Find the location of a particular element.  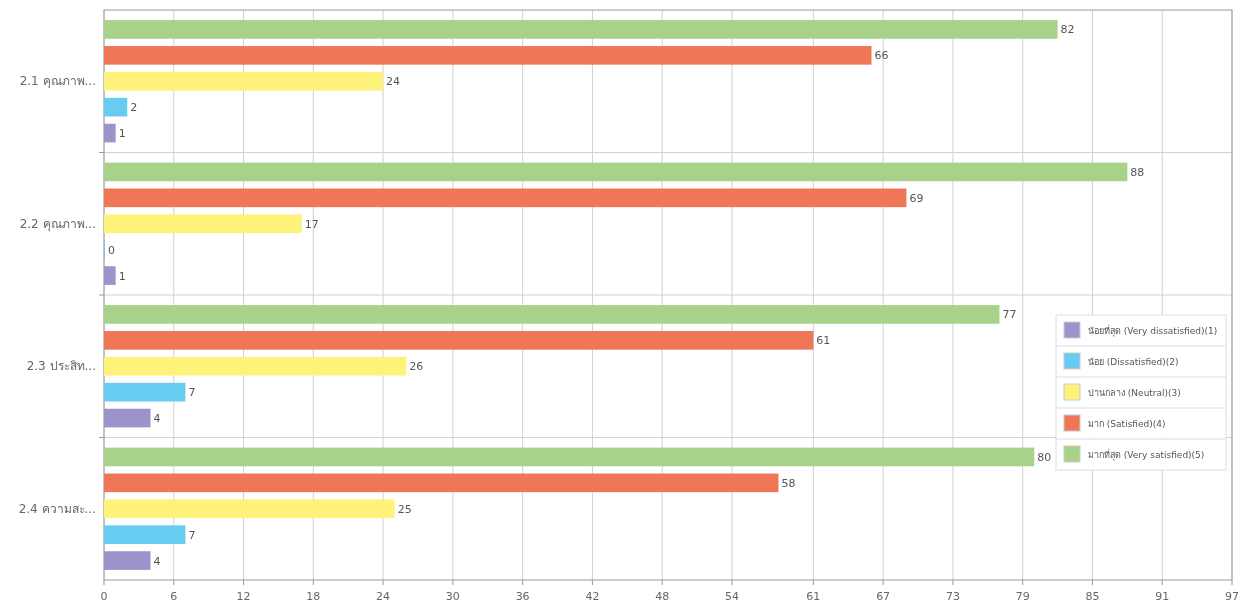

x-tick-label: 67 is located at coordinates (883, 596).